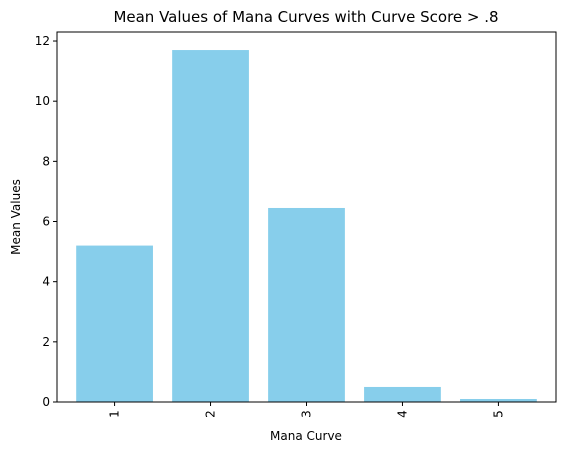 The height and width of the screenshot is (450, 562). Describe the element at coordinates (402, 414) in the screenshot. I see `x-tick-label-4: 4` at that location.